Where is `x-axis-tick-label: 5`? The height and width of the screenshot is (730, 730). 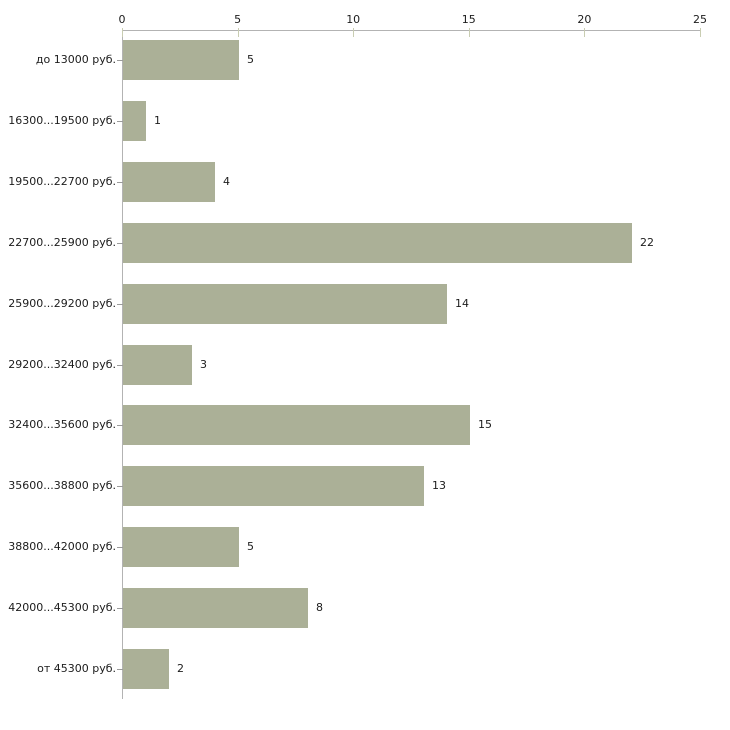 x-axis-tick-label: 5 is located at coordinates (238, 19).